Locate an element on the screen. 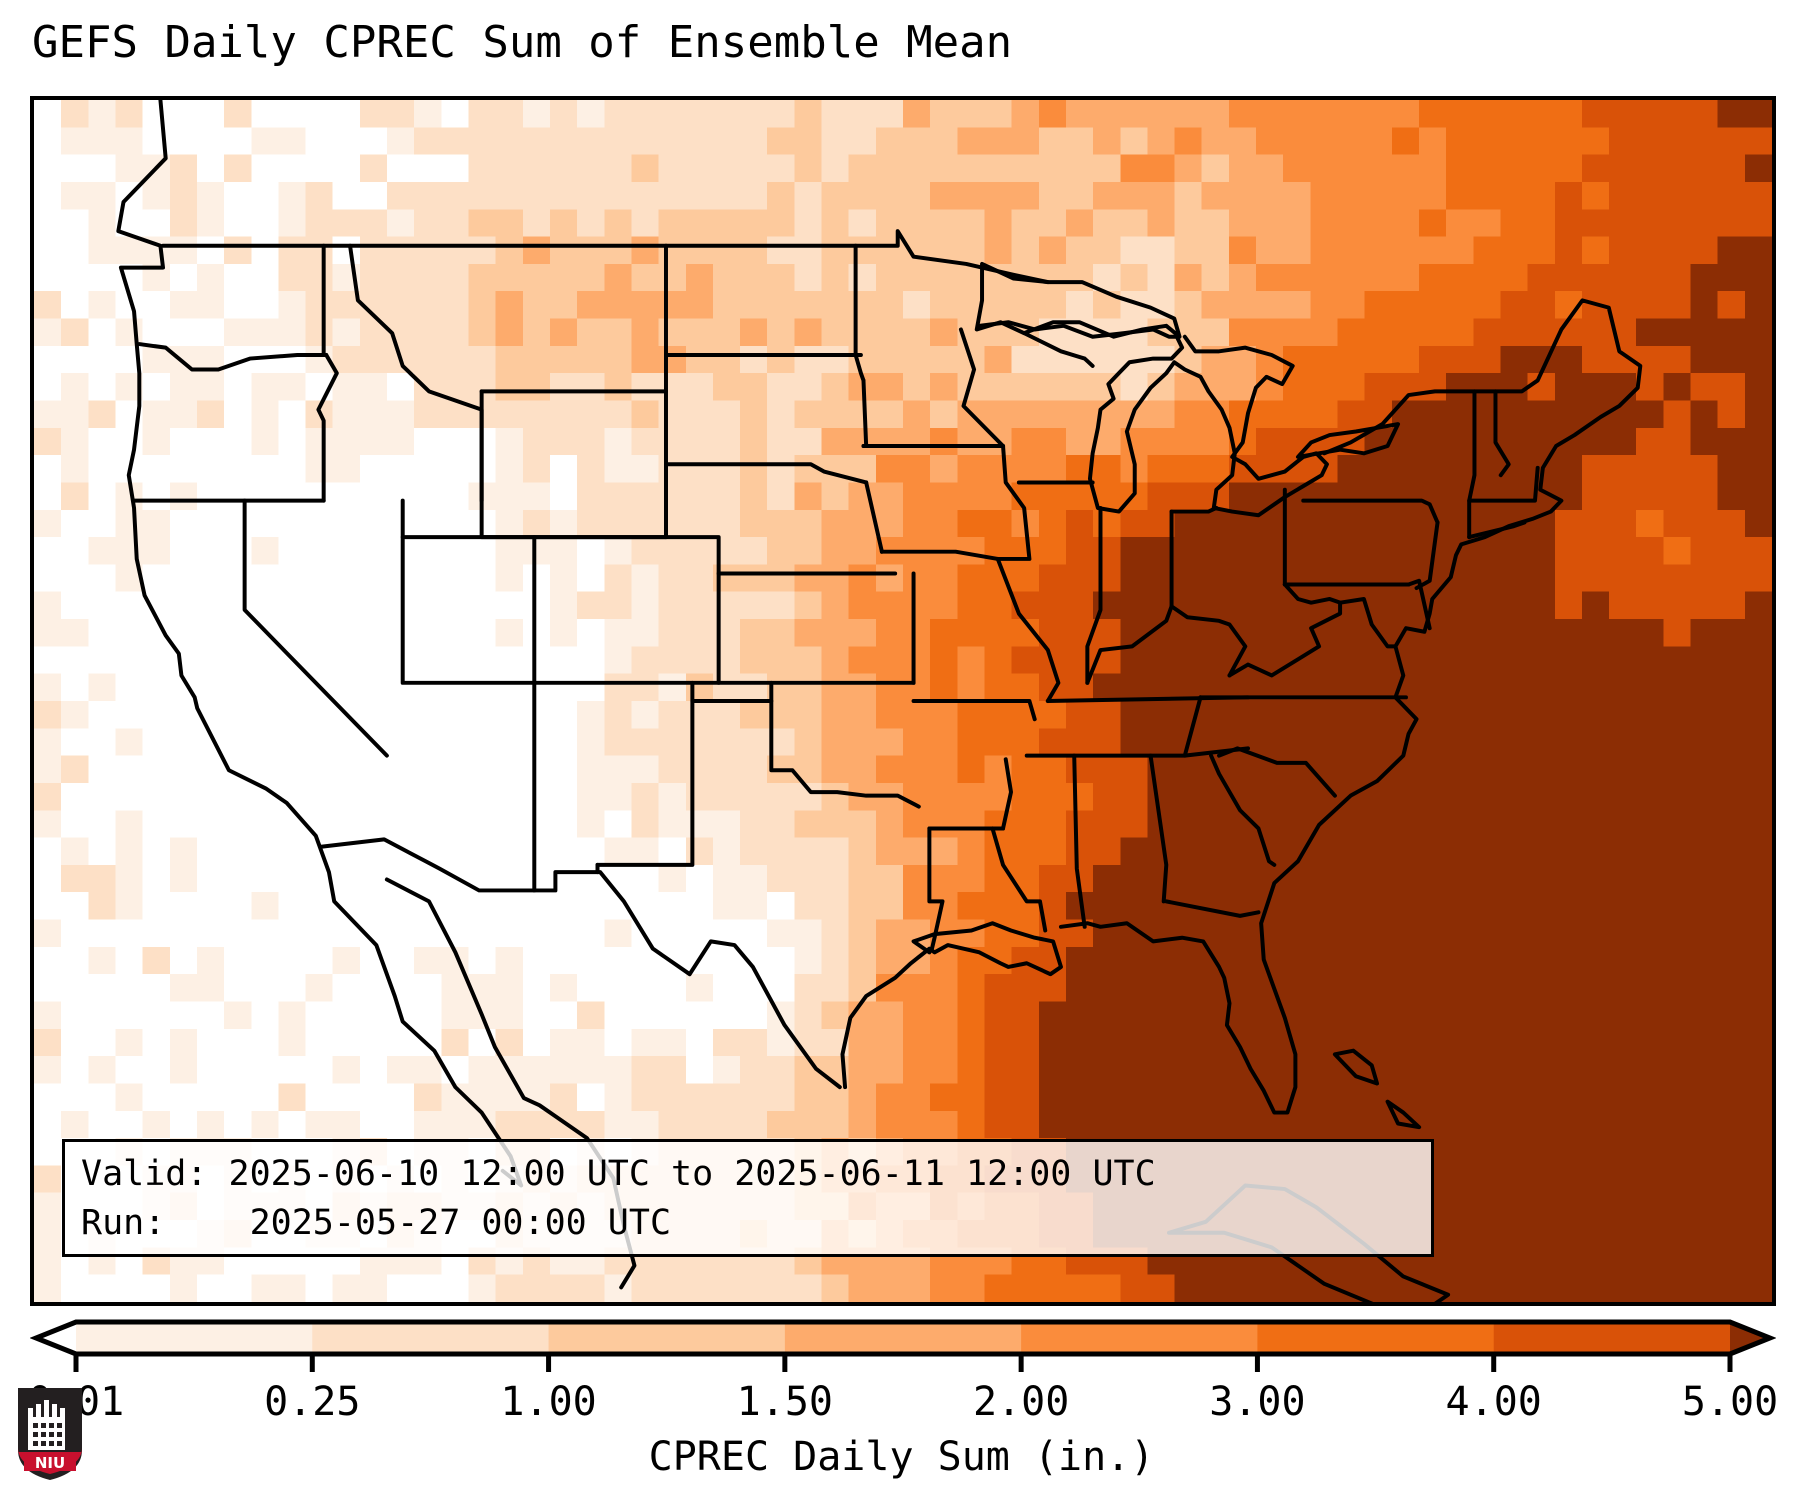 The width and height of the screenshot is (1803, 1500). niu-logo: NIU is located at coordinates (50, 1434).